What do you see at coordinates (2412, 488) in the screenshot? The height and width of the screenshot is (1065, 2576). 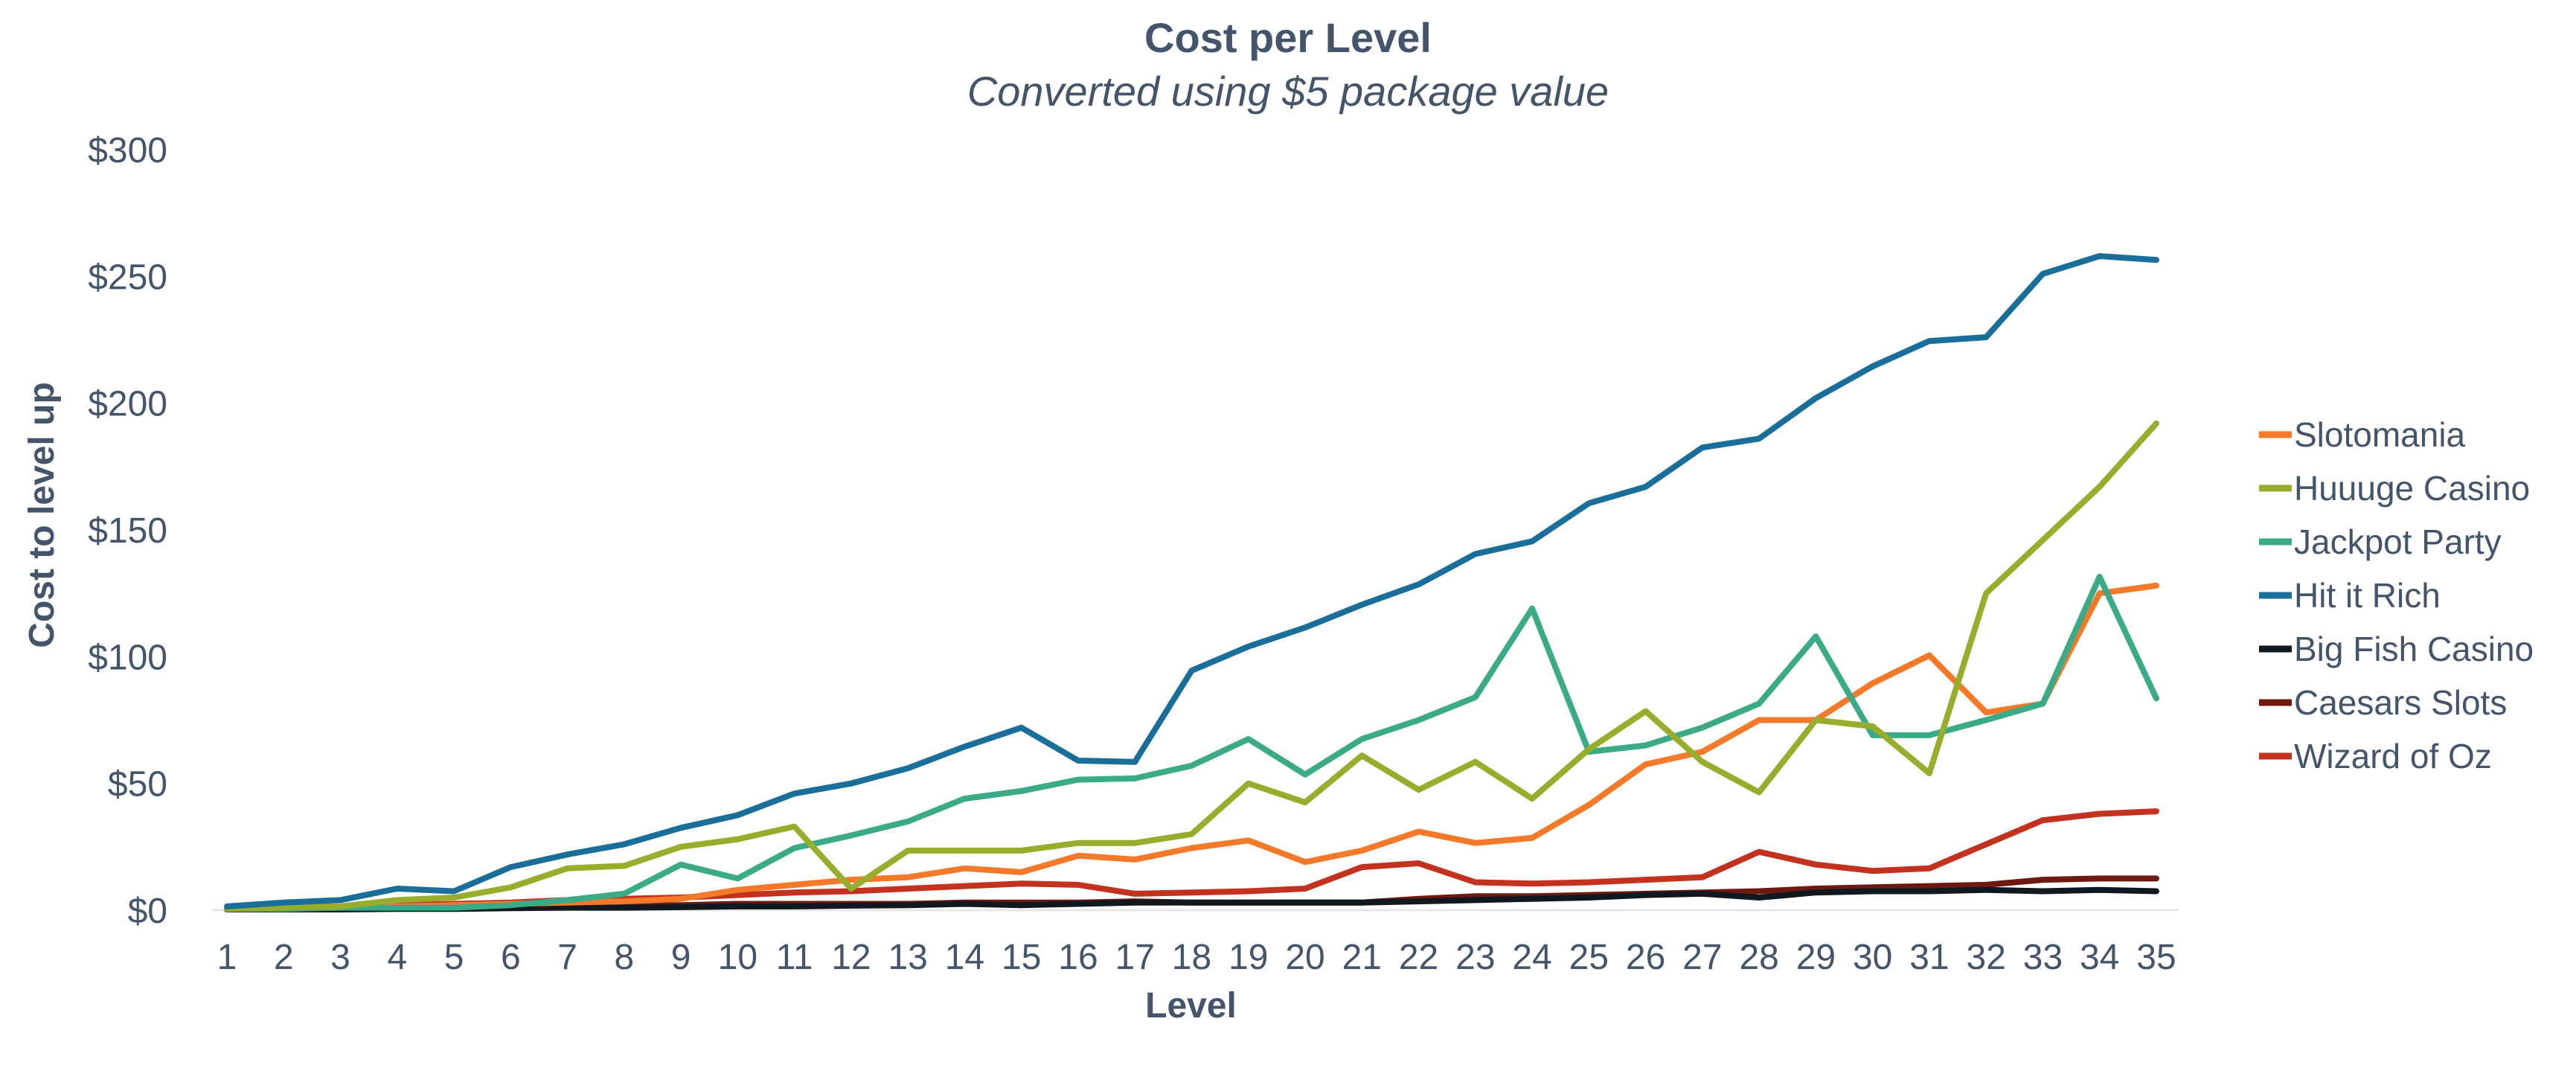 I see `legend-label: Huuuge Casino` at bounding box center [2412, 488].